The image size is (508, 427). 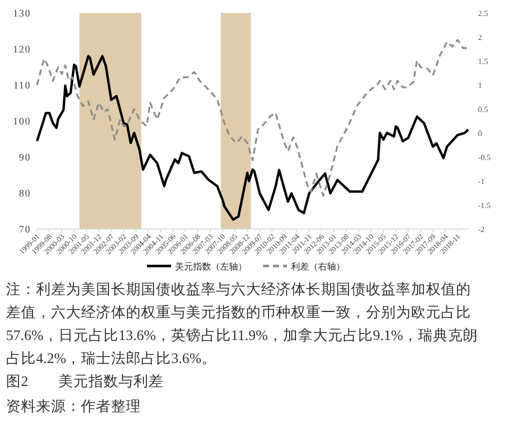 I want to click on y2-tick-label: -1, so click(x=481, y=181).